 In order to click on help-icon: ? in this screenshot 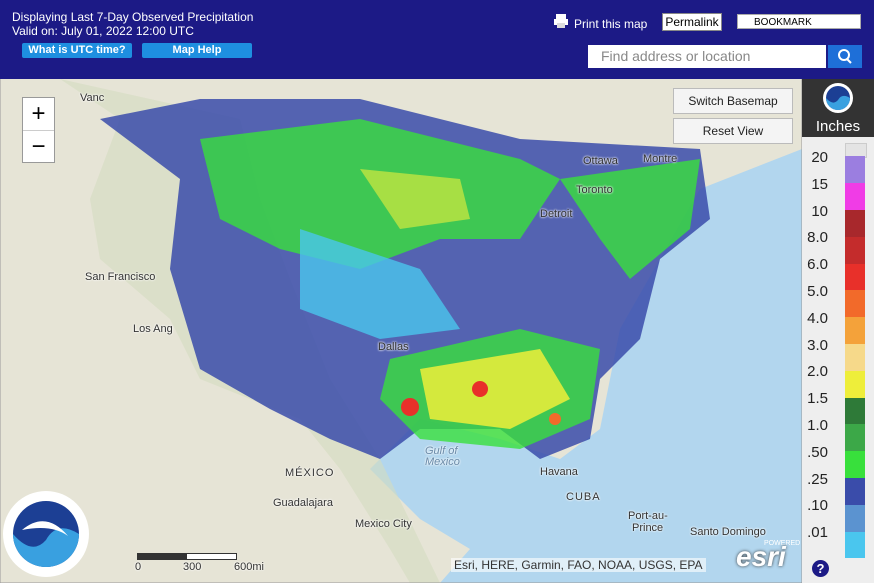, I will do `click(820, 568)`.